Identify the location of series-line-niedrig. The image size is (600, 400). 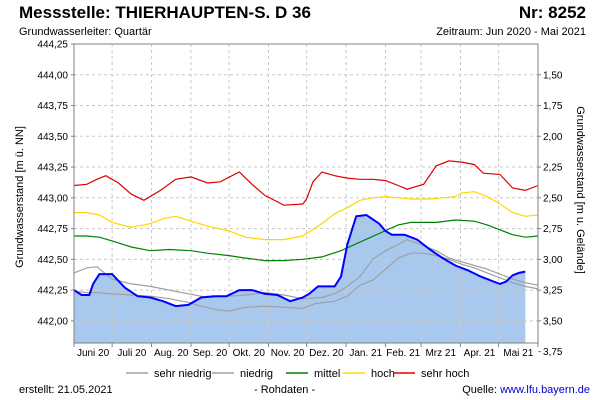
(306, 269).